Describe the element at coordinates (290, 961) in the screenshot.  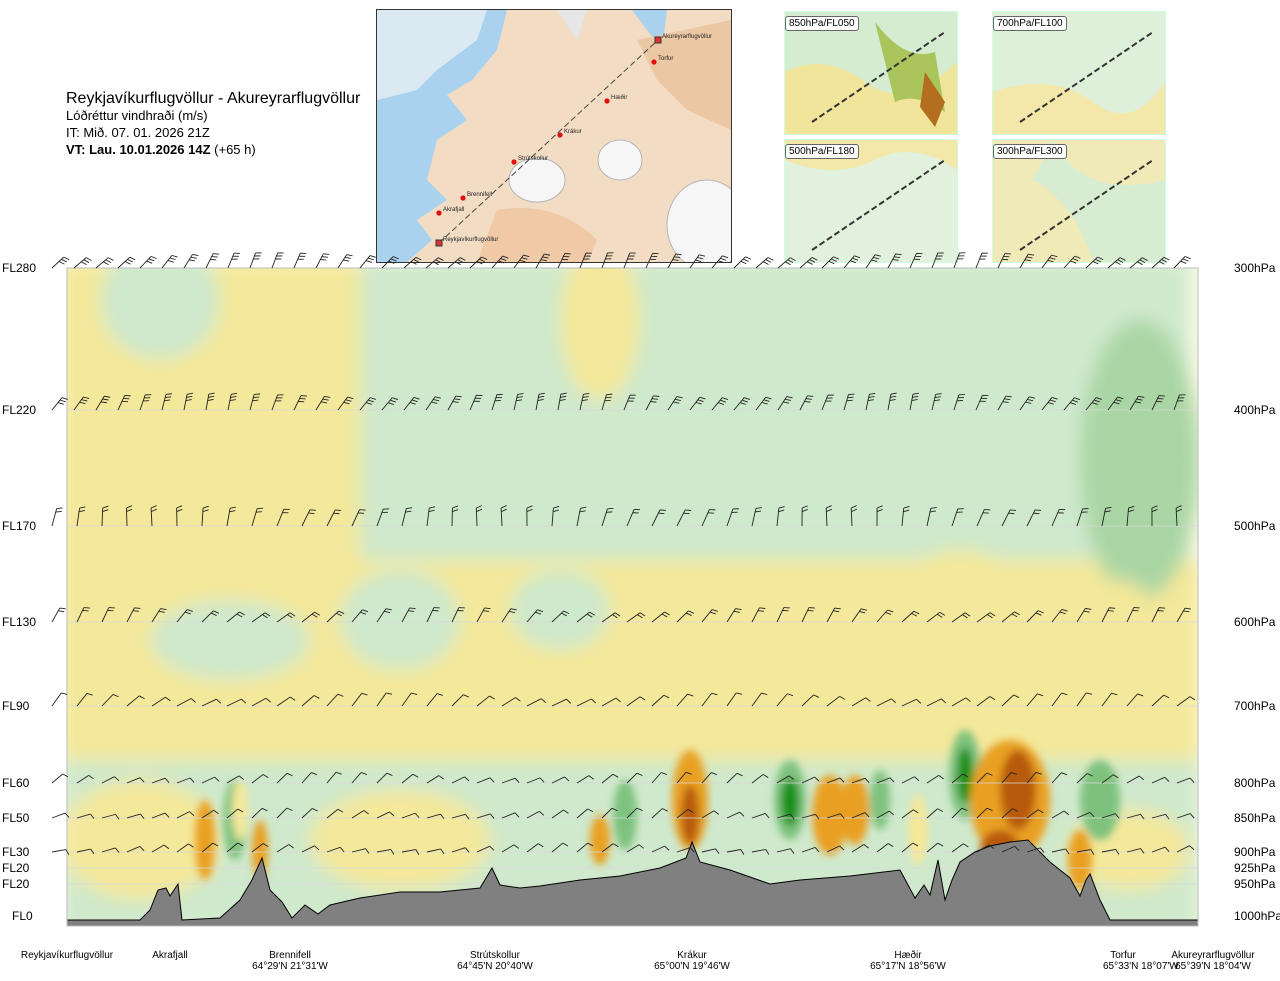
I see `station-label-2: Brennifell 64°29'N 21°31'W` at that location.